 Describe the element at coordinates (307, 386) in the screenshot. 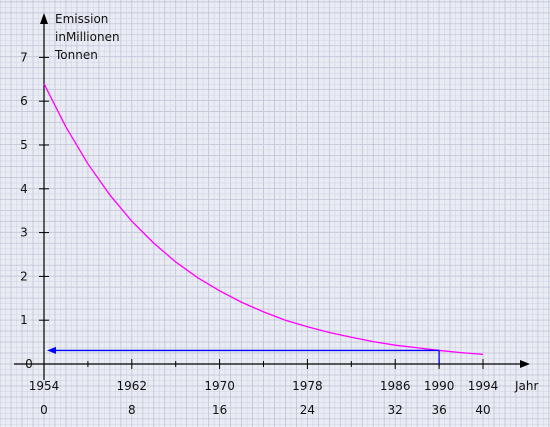

I see `x-tick-year-label: 1978` at that location.